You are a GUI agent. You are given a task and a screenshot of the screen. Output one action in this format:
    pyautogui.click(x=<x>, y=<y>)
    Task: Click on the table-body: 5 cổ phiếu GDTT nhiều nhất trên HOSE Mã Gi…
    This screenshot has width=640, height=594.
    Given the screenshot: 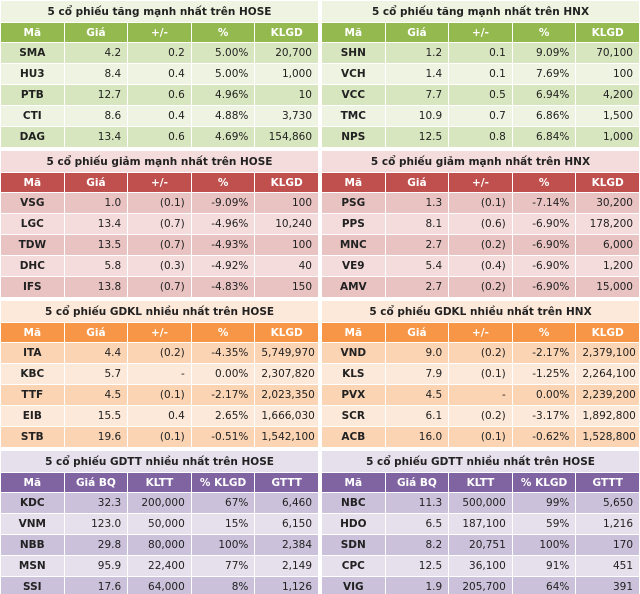 What is the action you would take?
    pyautogui.click(x=159, y=522)
    